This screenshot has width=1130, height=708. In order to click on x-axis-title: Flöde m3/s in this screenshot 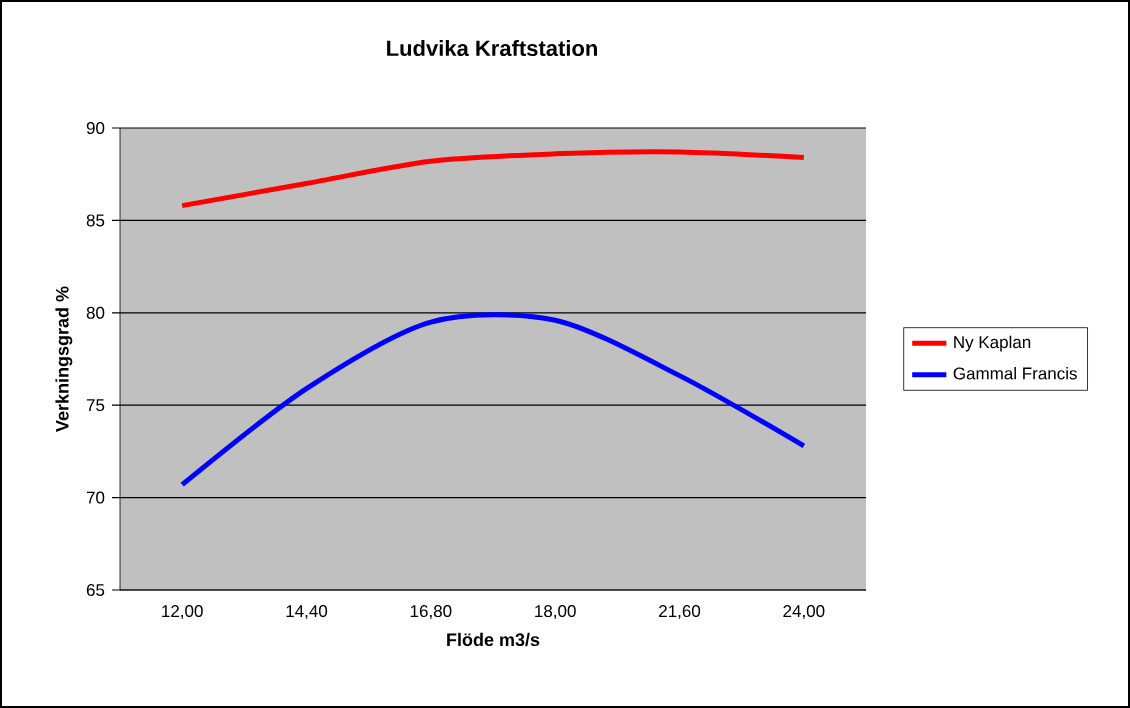, I will do `click(493, 639)`.